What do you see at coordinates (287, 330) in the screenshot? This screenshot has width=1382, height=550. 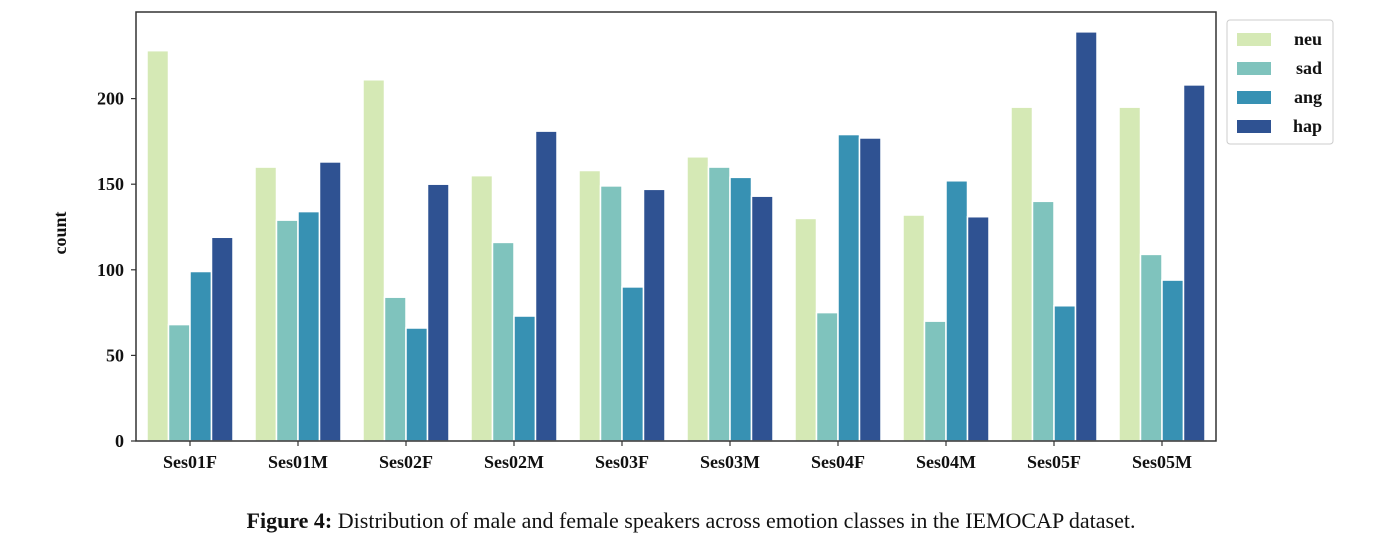 I see `bar-sad-Ses01M` at bounding box center [287, 330].